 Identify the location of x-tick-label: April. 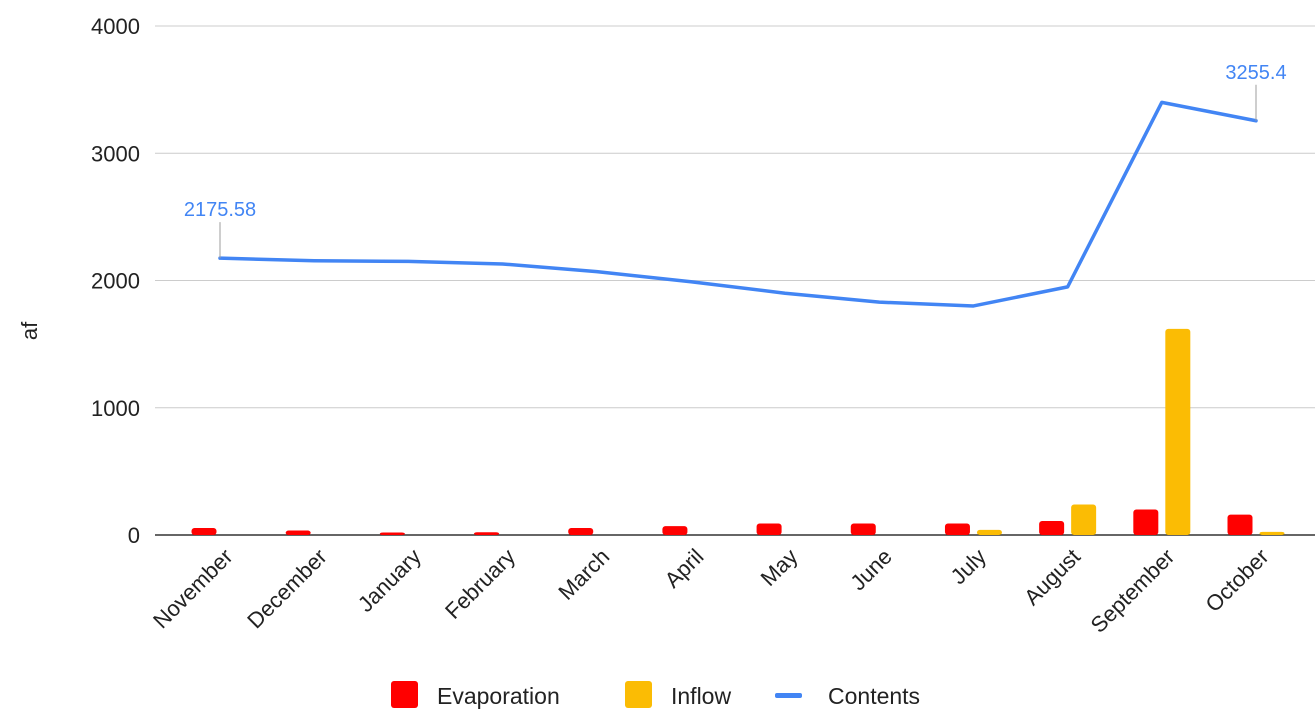
(684, 568).